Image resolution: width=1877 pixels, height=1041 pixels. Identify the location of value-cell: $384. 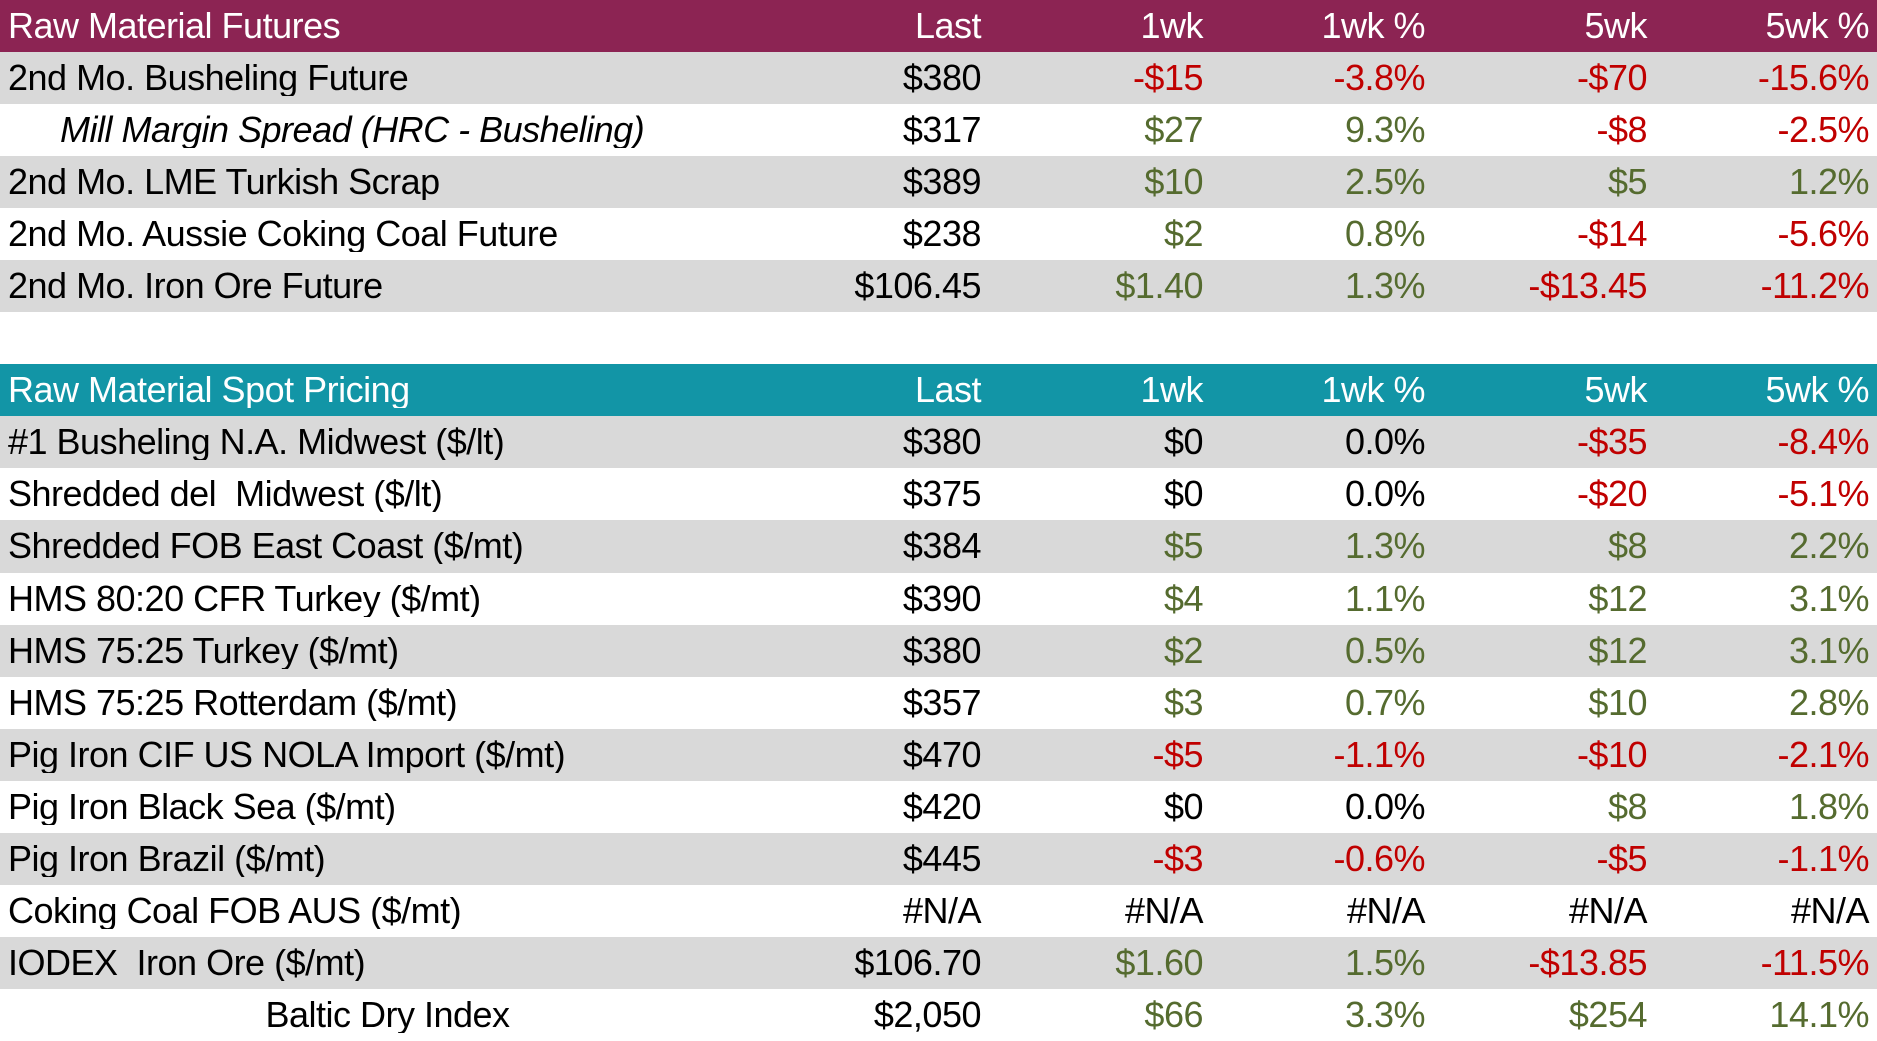
(942, 546).